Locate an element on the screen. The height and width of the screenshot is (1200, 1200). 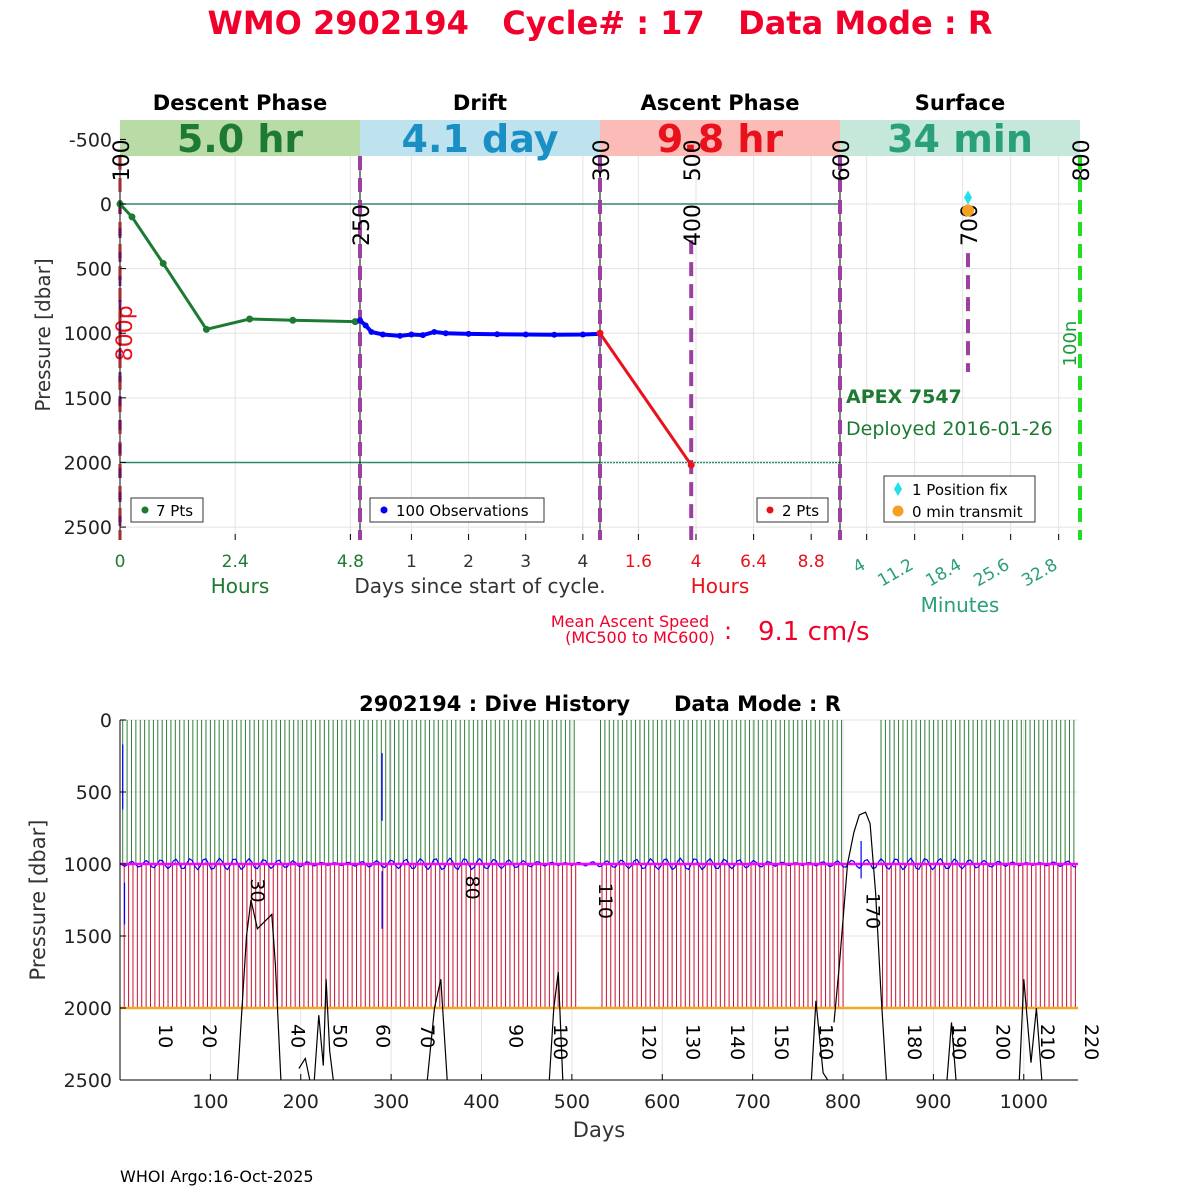
x-unit-descent: Hours is located at coordinates (240, 586).